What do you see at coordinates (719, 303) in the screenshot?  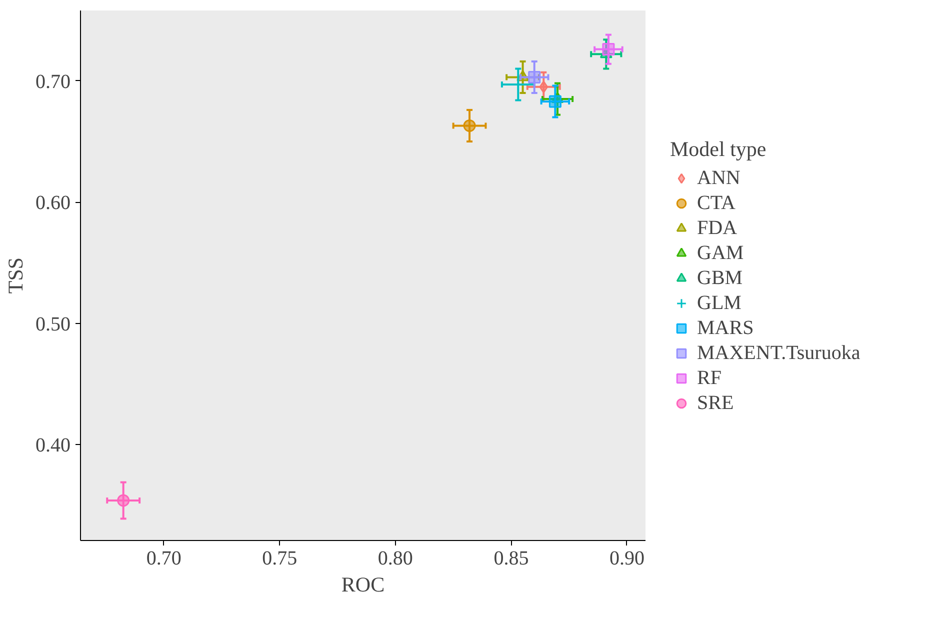 I see `legend-label: GLM` at bounding box center [719, 303].